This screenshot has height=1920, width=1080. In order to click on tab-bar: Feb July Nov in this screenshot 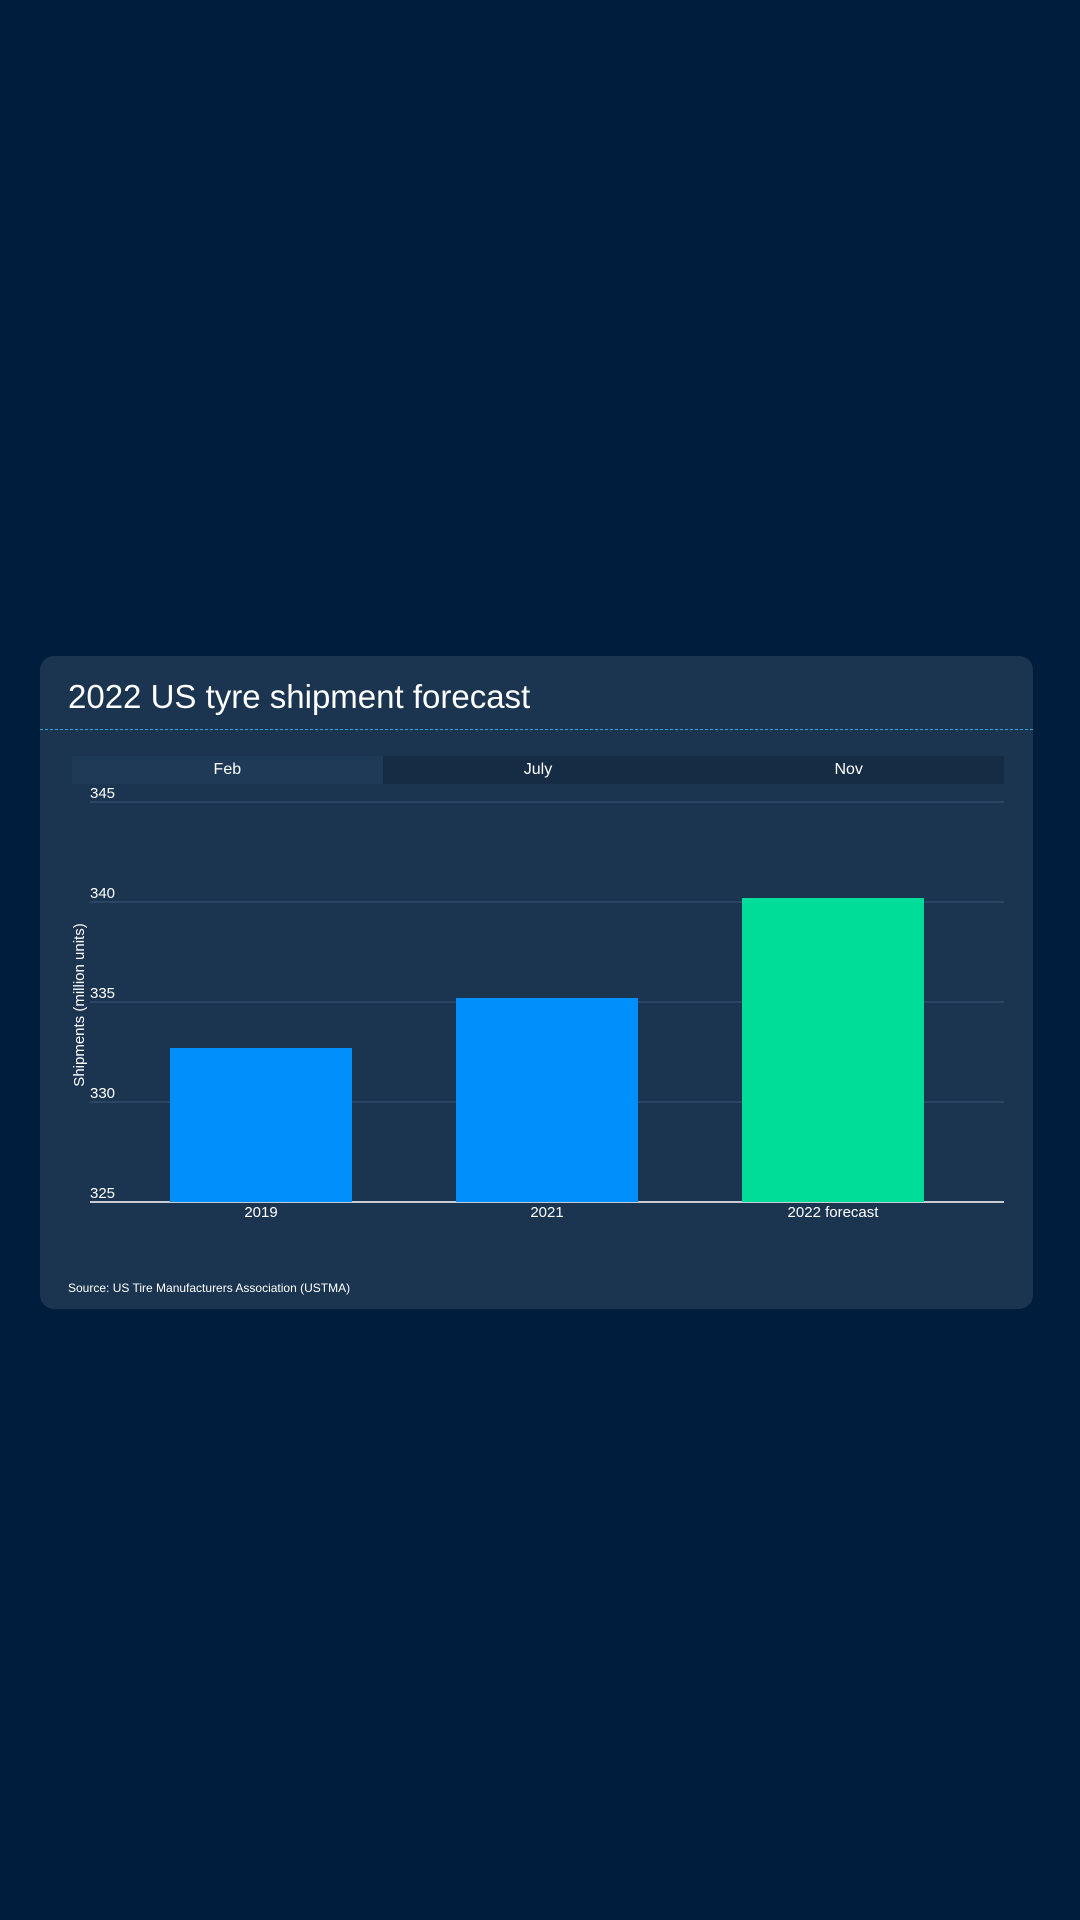, I will do `click(538, 770)`.